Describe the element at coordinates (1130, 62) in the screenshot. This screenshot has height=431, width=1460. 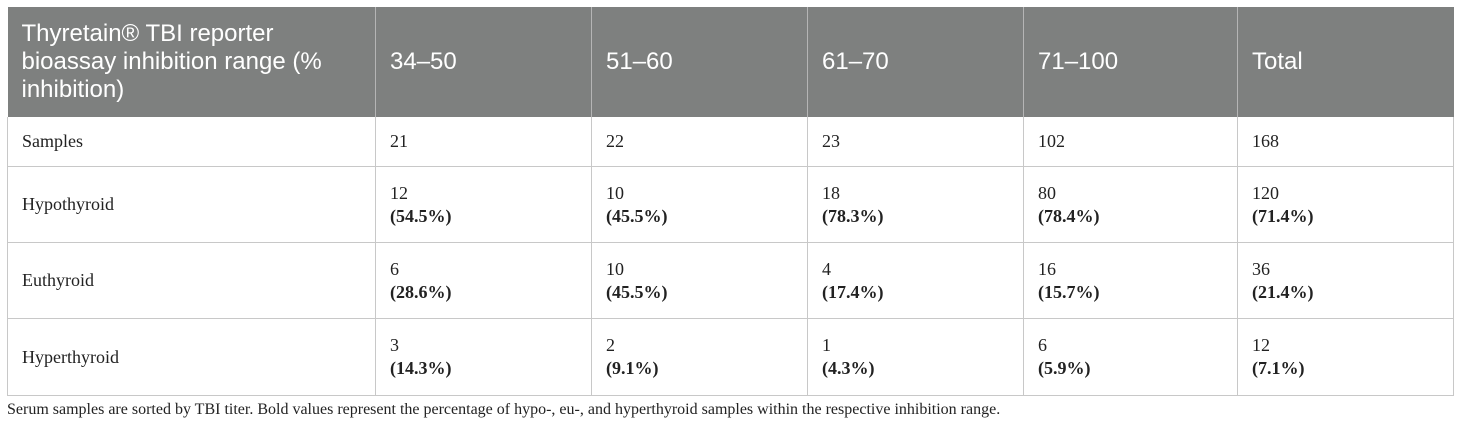
I see `header-range-71-100: 71–100` at that location.